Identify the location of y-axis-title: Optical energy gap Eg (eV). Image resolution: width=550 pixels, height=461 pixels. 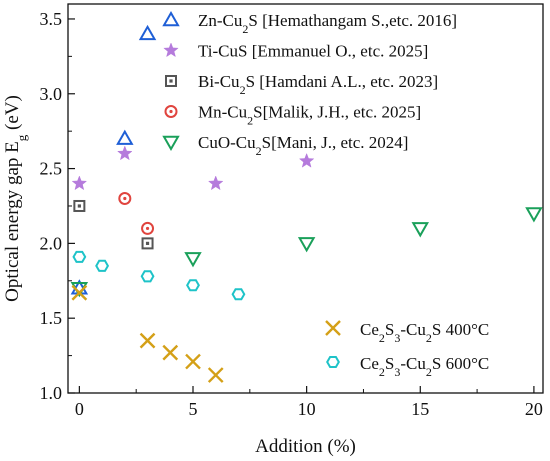
(15, 198).